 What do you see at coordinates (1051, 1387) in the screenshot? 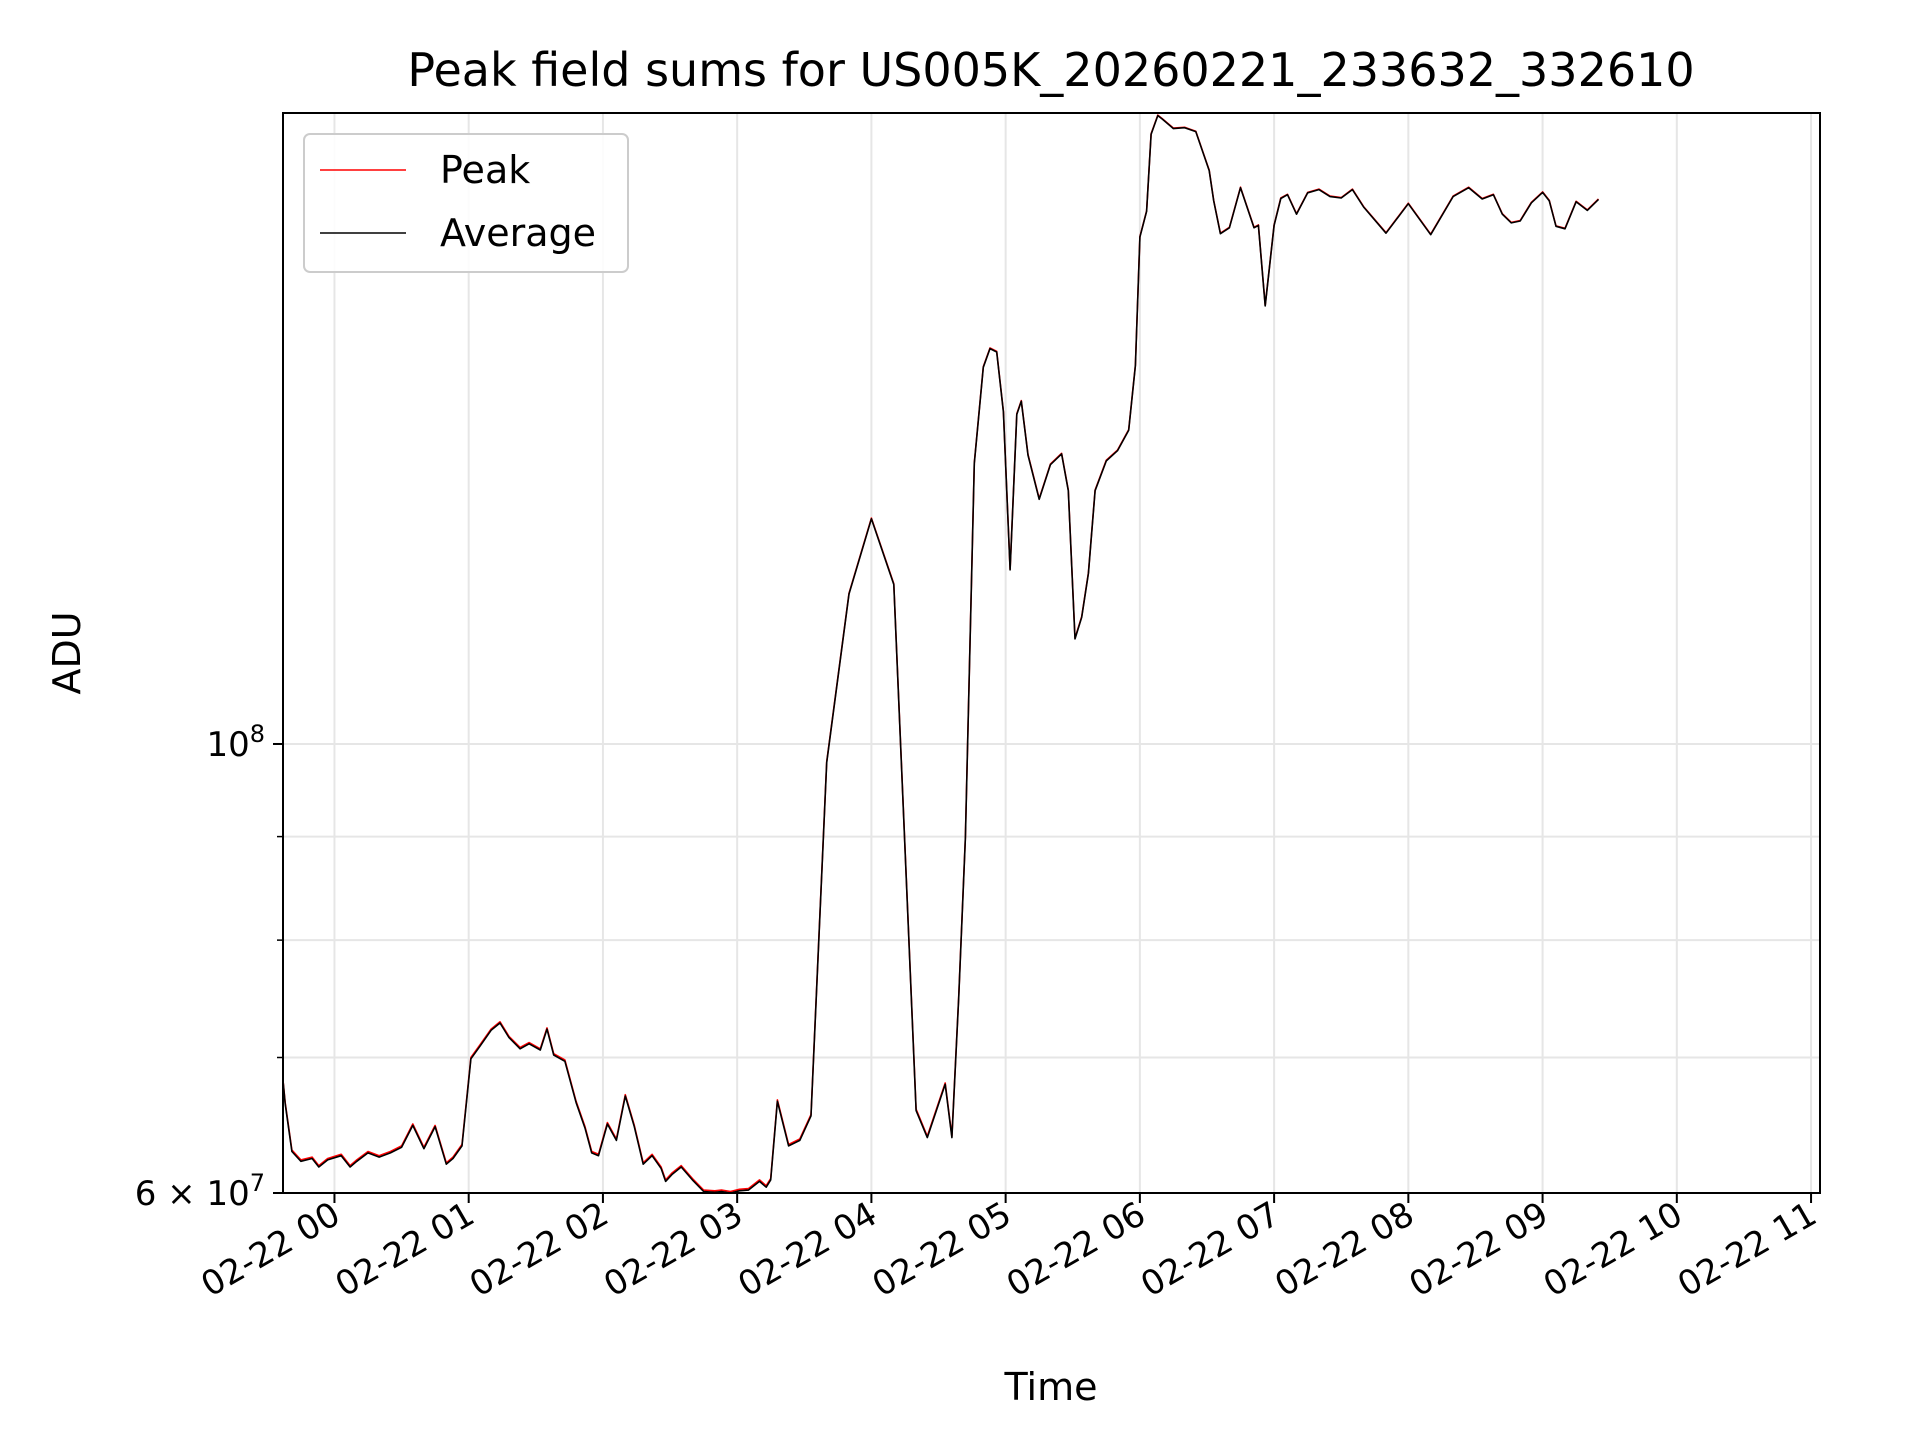
I see `x-axis-label: Time` at bounding box center [1051, 1387].